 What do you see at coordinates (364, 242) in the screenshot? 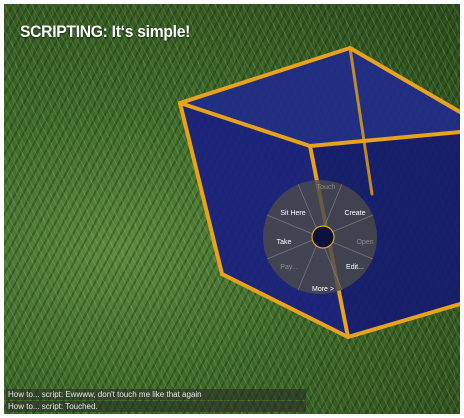
I see `pie-item-open: Open` at bounding box center [364, 242].